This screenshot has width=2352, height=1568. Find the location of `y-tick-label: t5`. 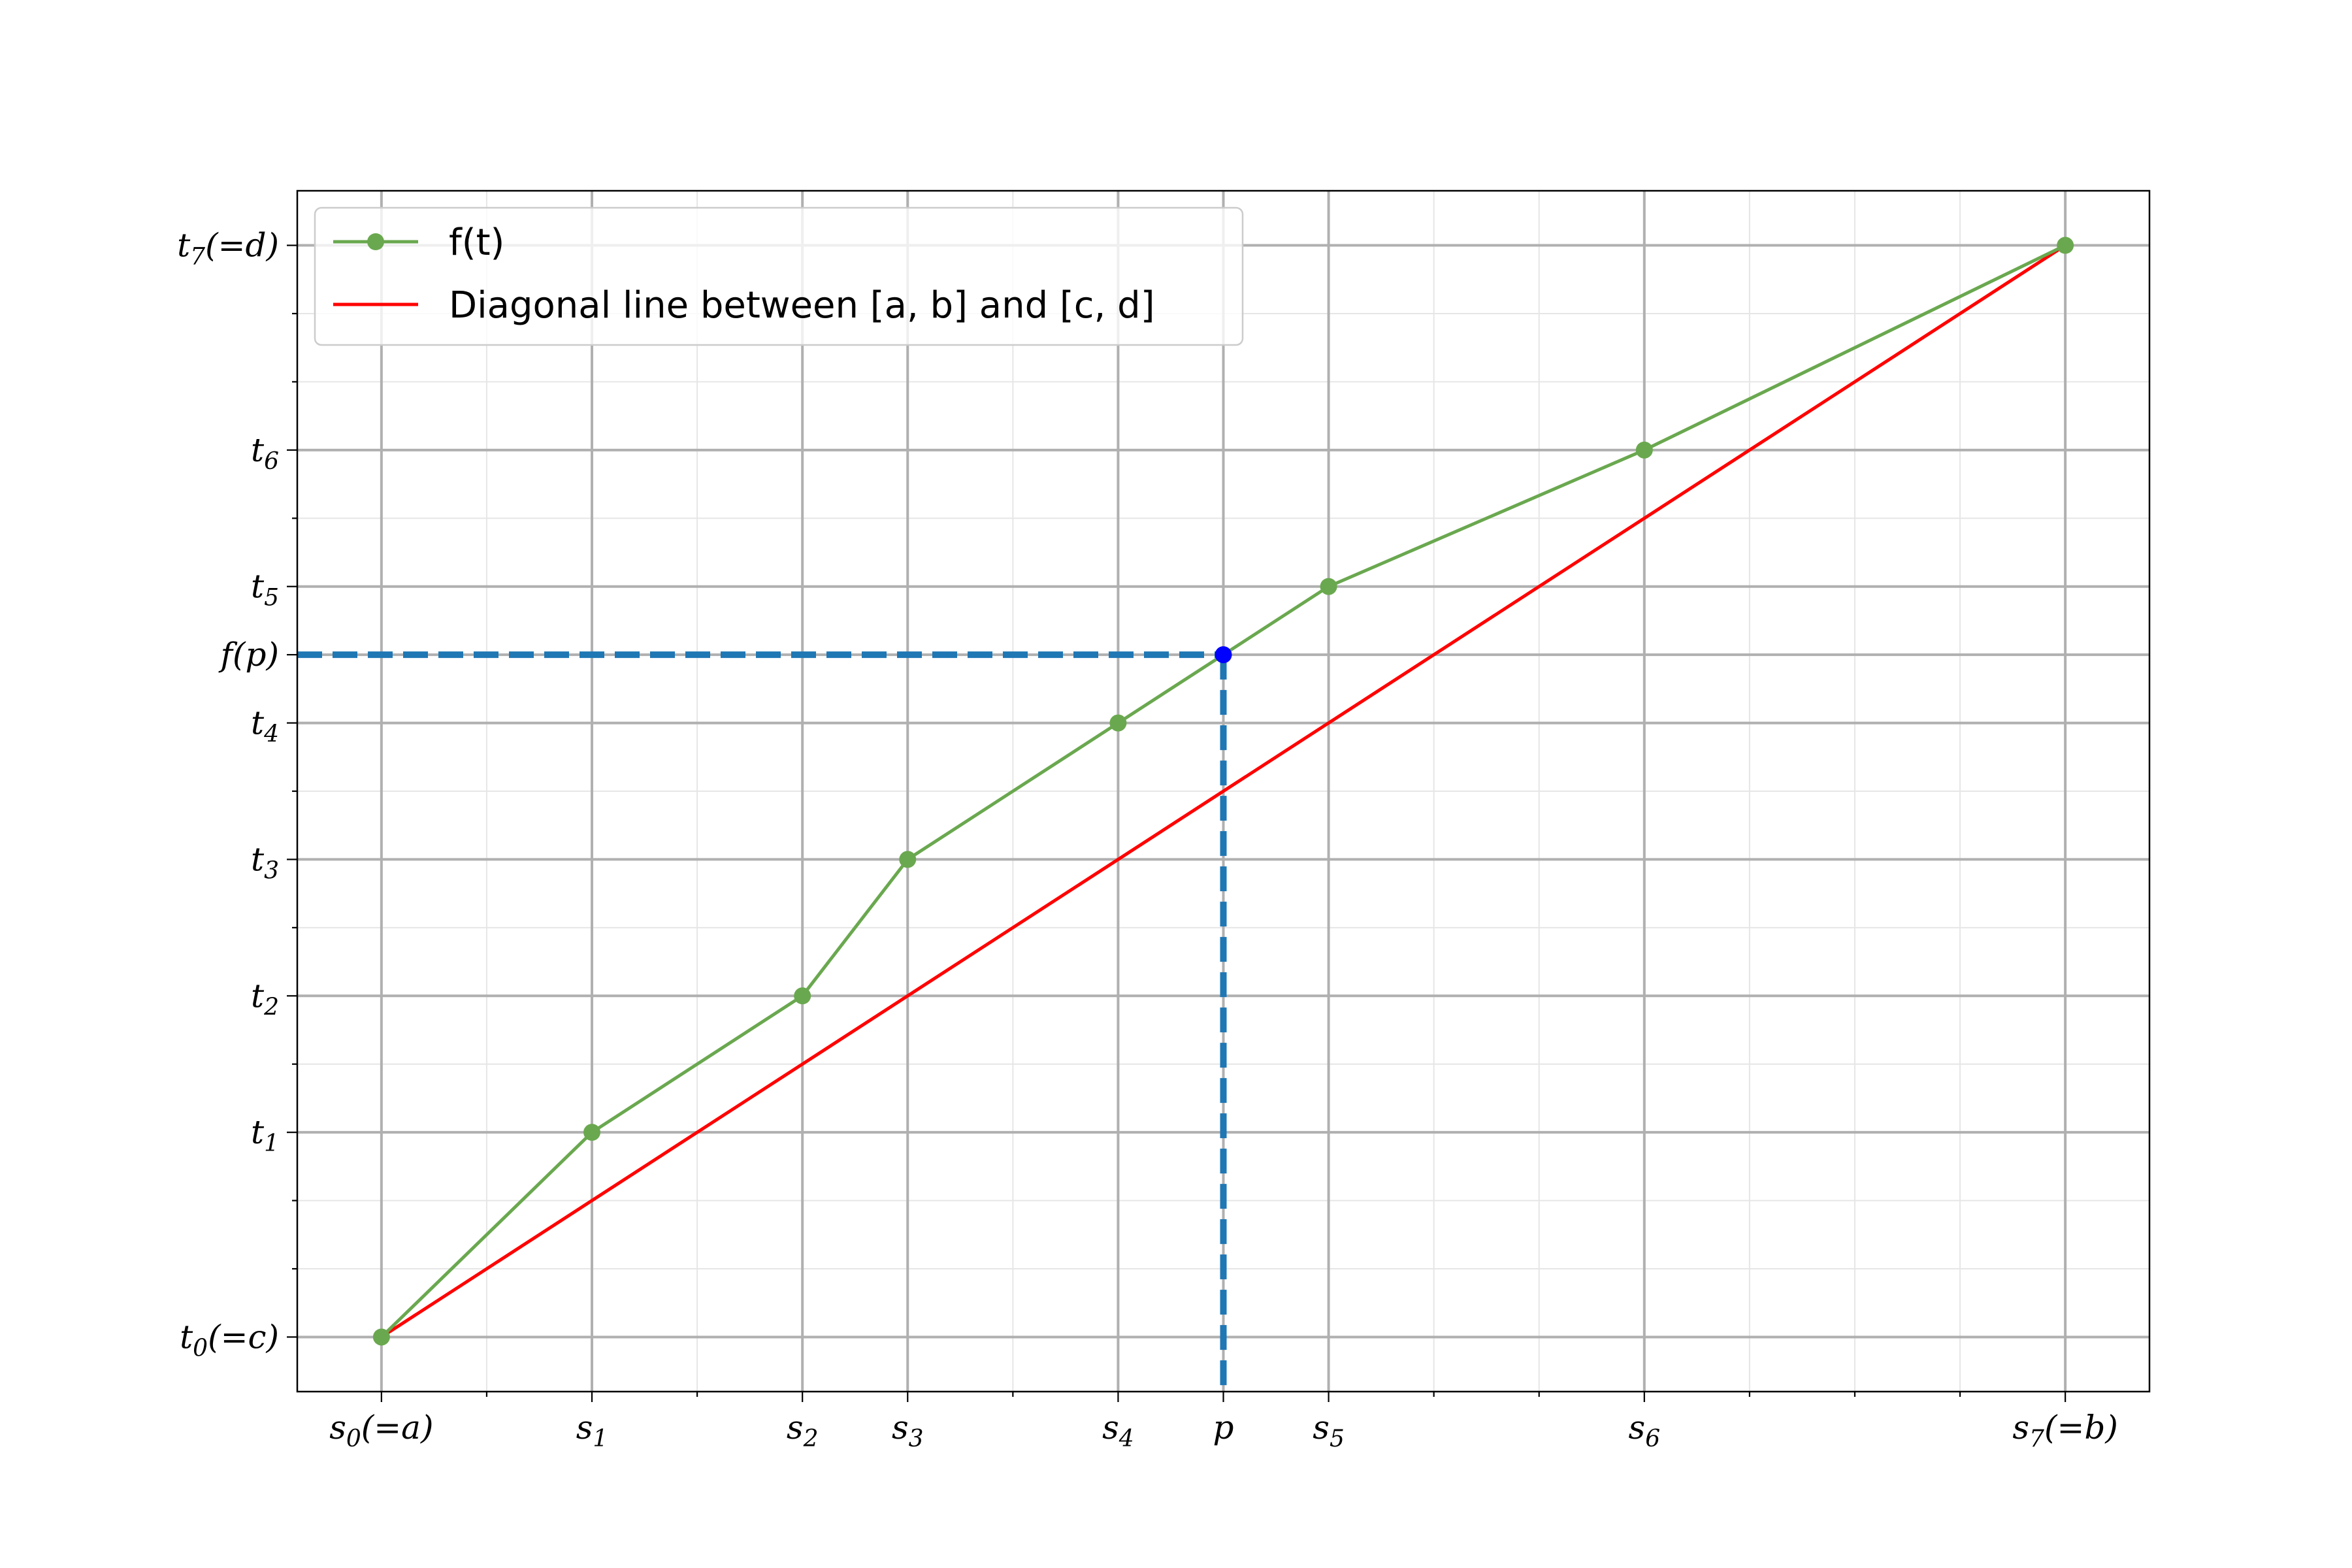

y-tick-label: t5 is located at coordinates (265, 590).